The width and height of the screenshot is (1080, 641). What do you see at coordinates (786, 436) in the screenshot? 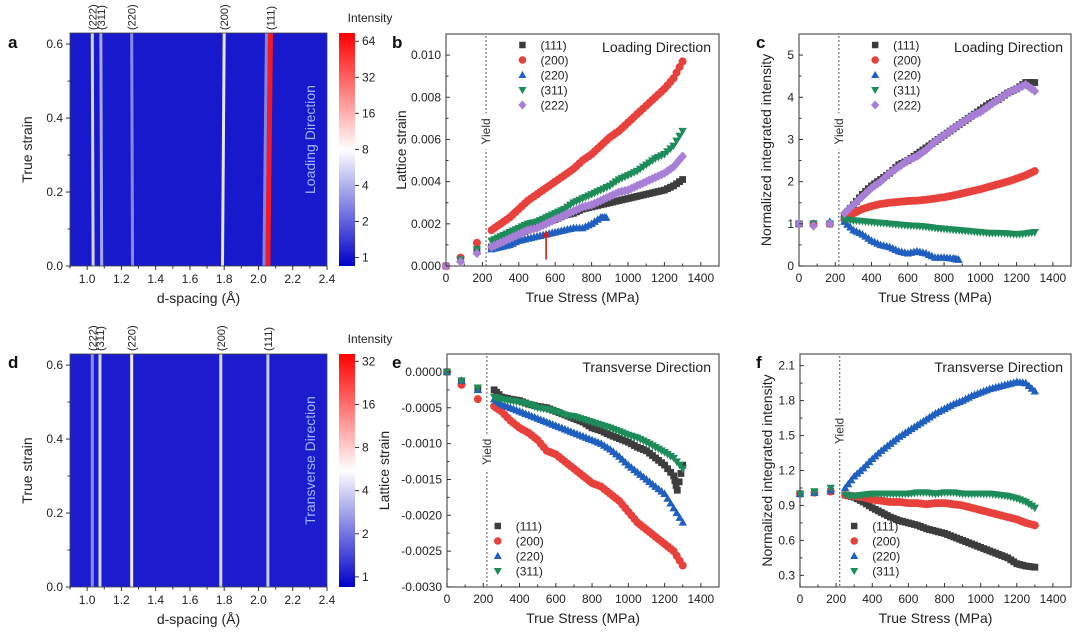
I see `y-tick-label: 1.5` at bounding box center [786, 436].